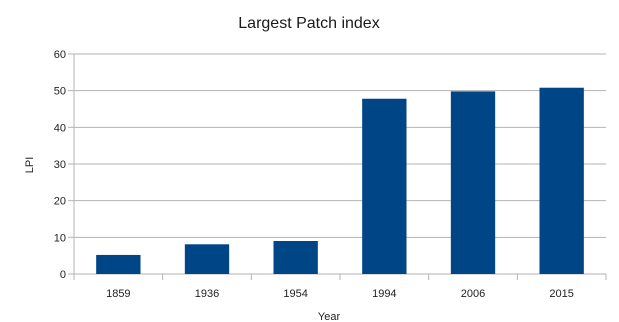 The image size is (619, 322). I want to click on chart-title: Largest Patch index, so click(308, 23).